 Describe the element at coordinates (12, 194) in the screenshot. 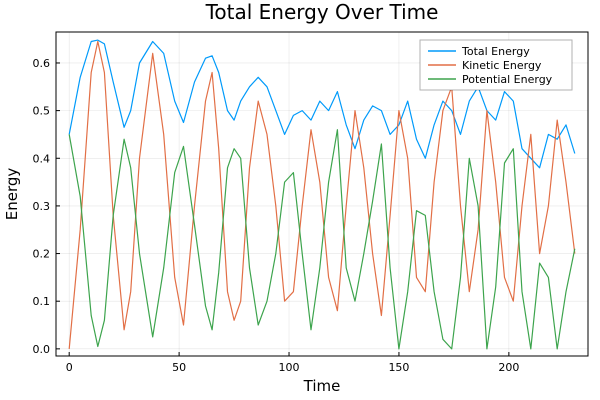

I see `y-axis-label: Energy` at that location.